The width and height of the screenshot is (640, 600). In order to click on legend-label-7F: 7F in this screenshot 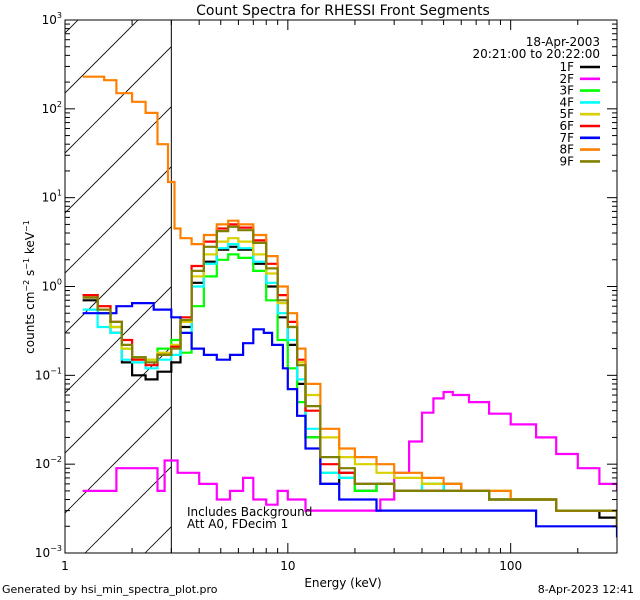, I will do `click(566, 138)`.